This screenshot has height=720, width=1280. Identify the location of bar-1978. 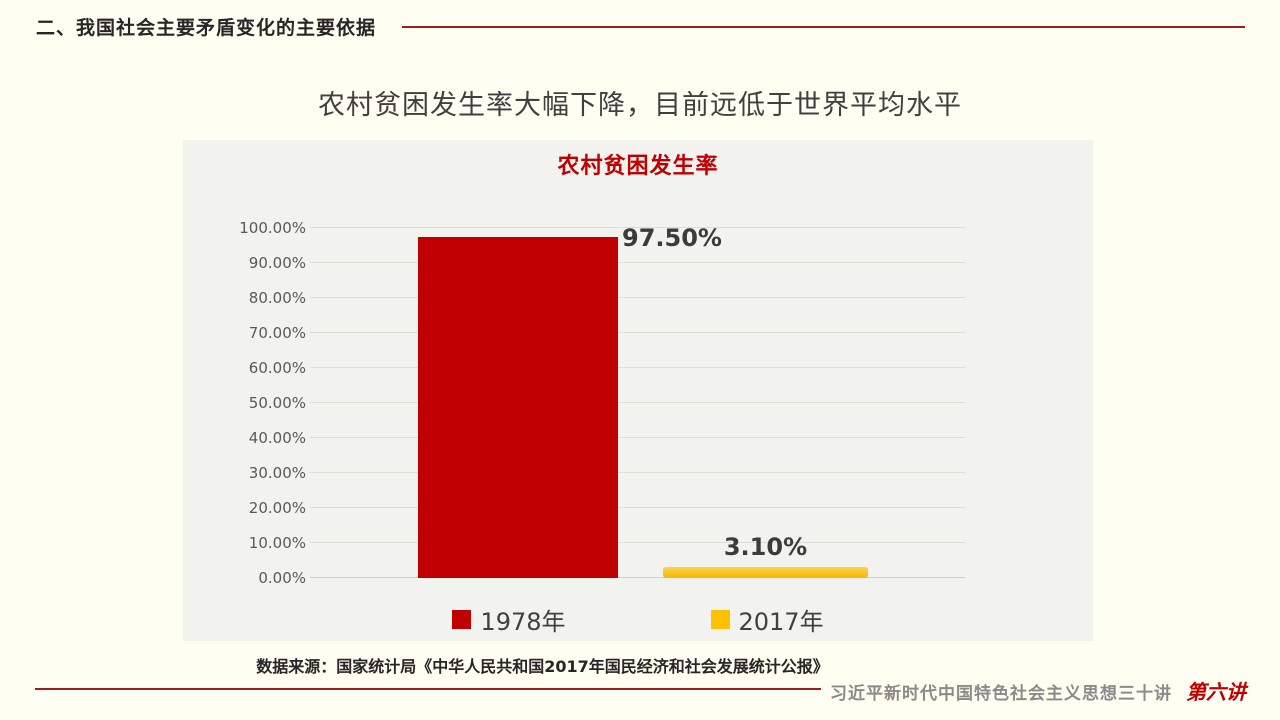
(518, 407).